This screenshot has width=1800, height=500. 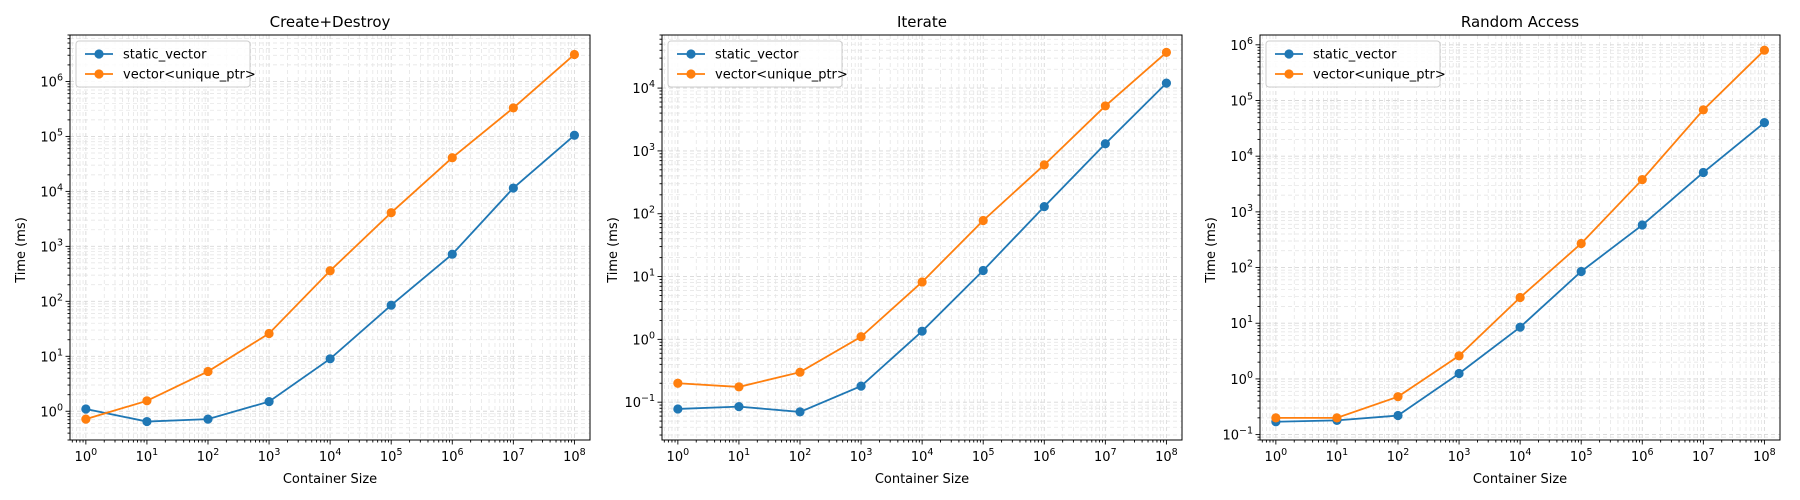 What do you see at coordinates (1337, 456) in the screenshot?
I see `x-tick-label: 10¹` at bounding box center [1337, 456].